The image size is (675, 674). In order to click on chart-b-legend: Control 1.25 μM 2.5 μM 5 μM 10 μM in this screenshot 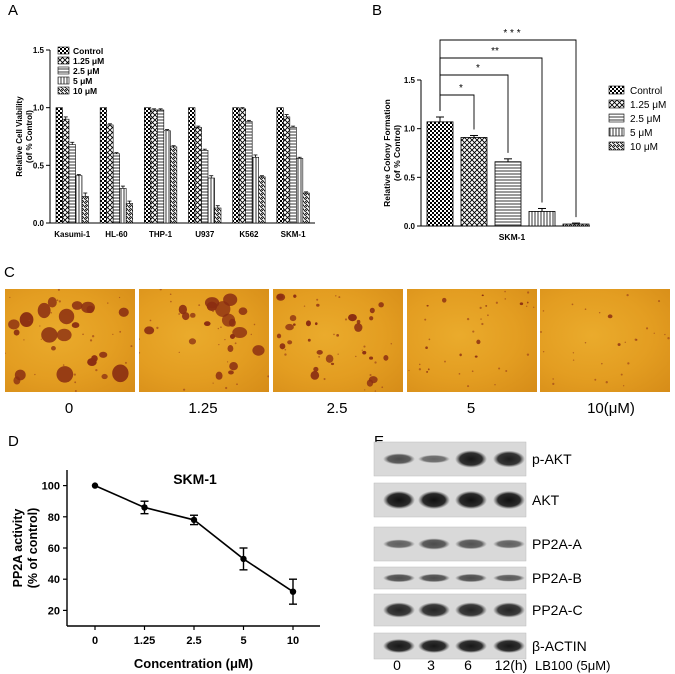, I will do `click(637, 119)`.